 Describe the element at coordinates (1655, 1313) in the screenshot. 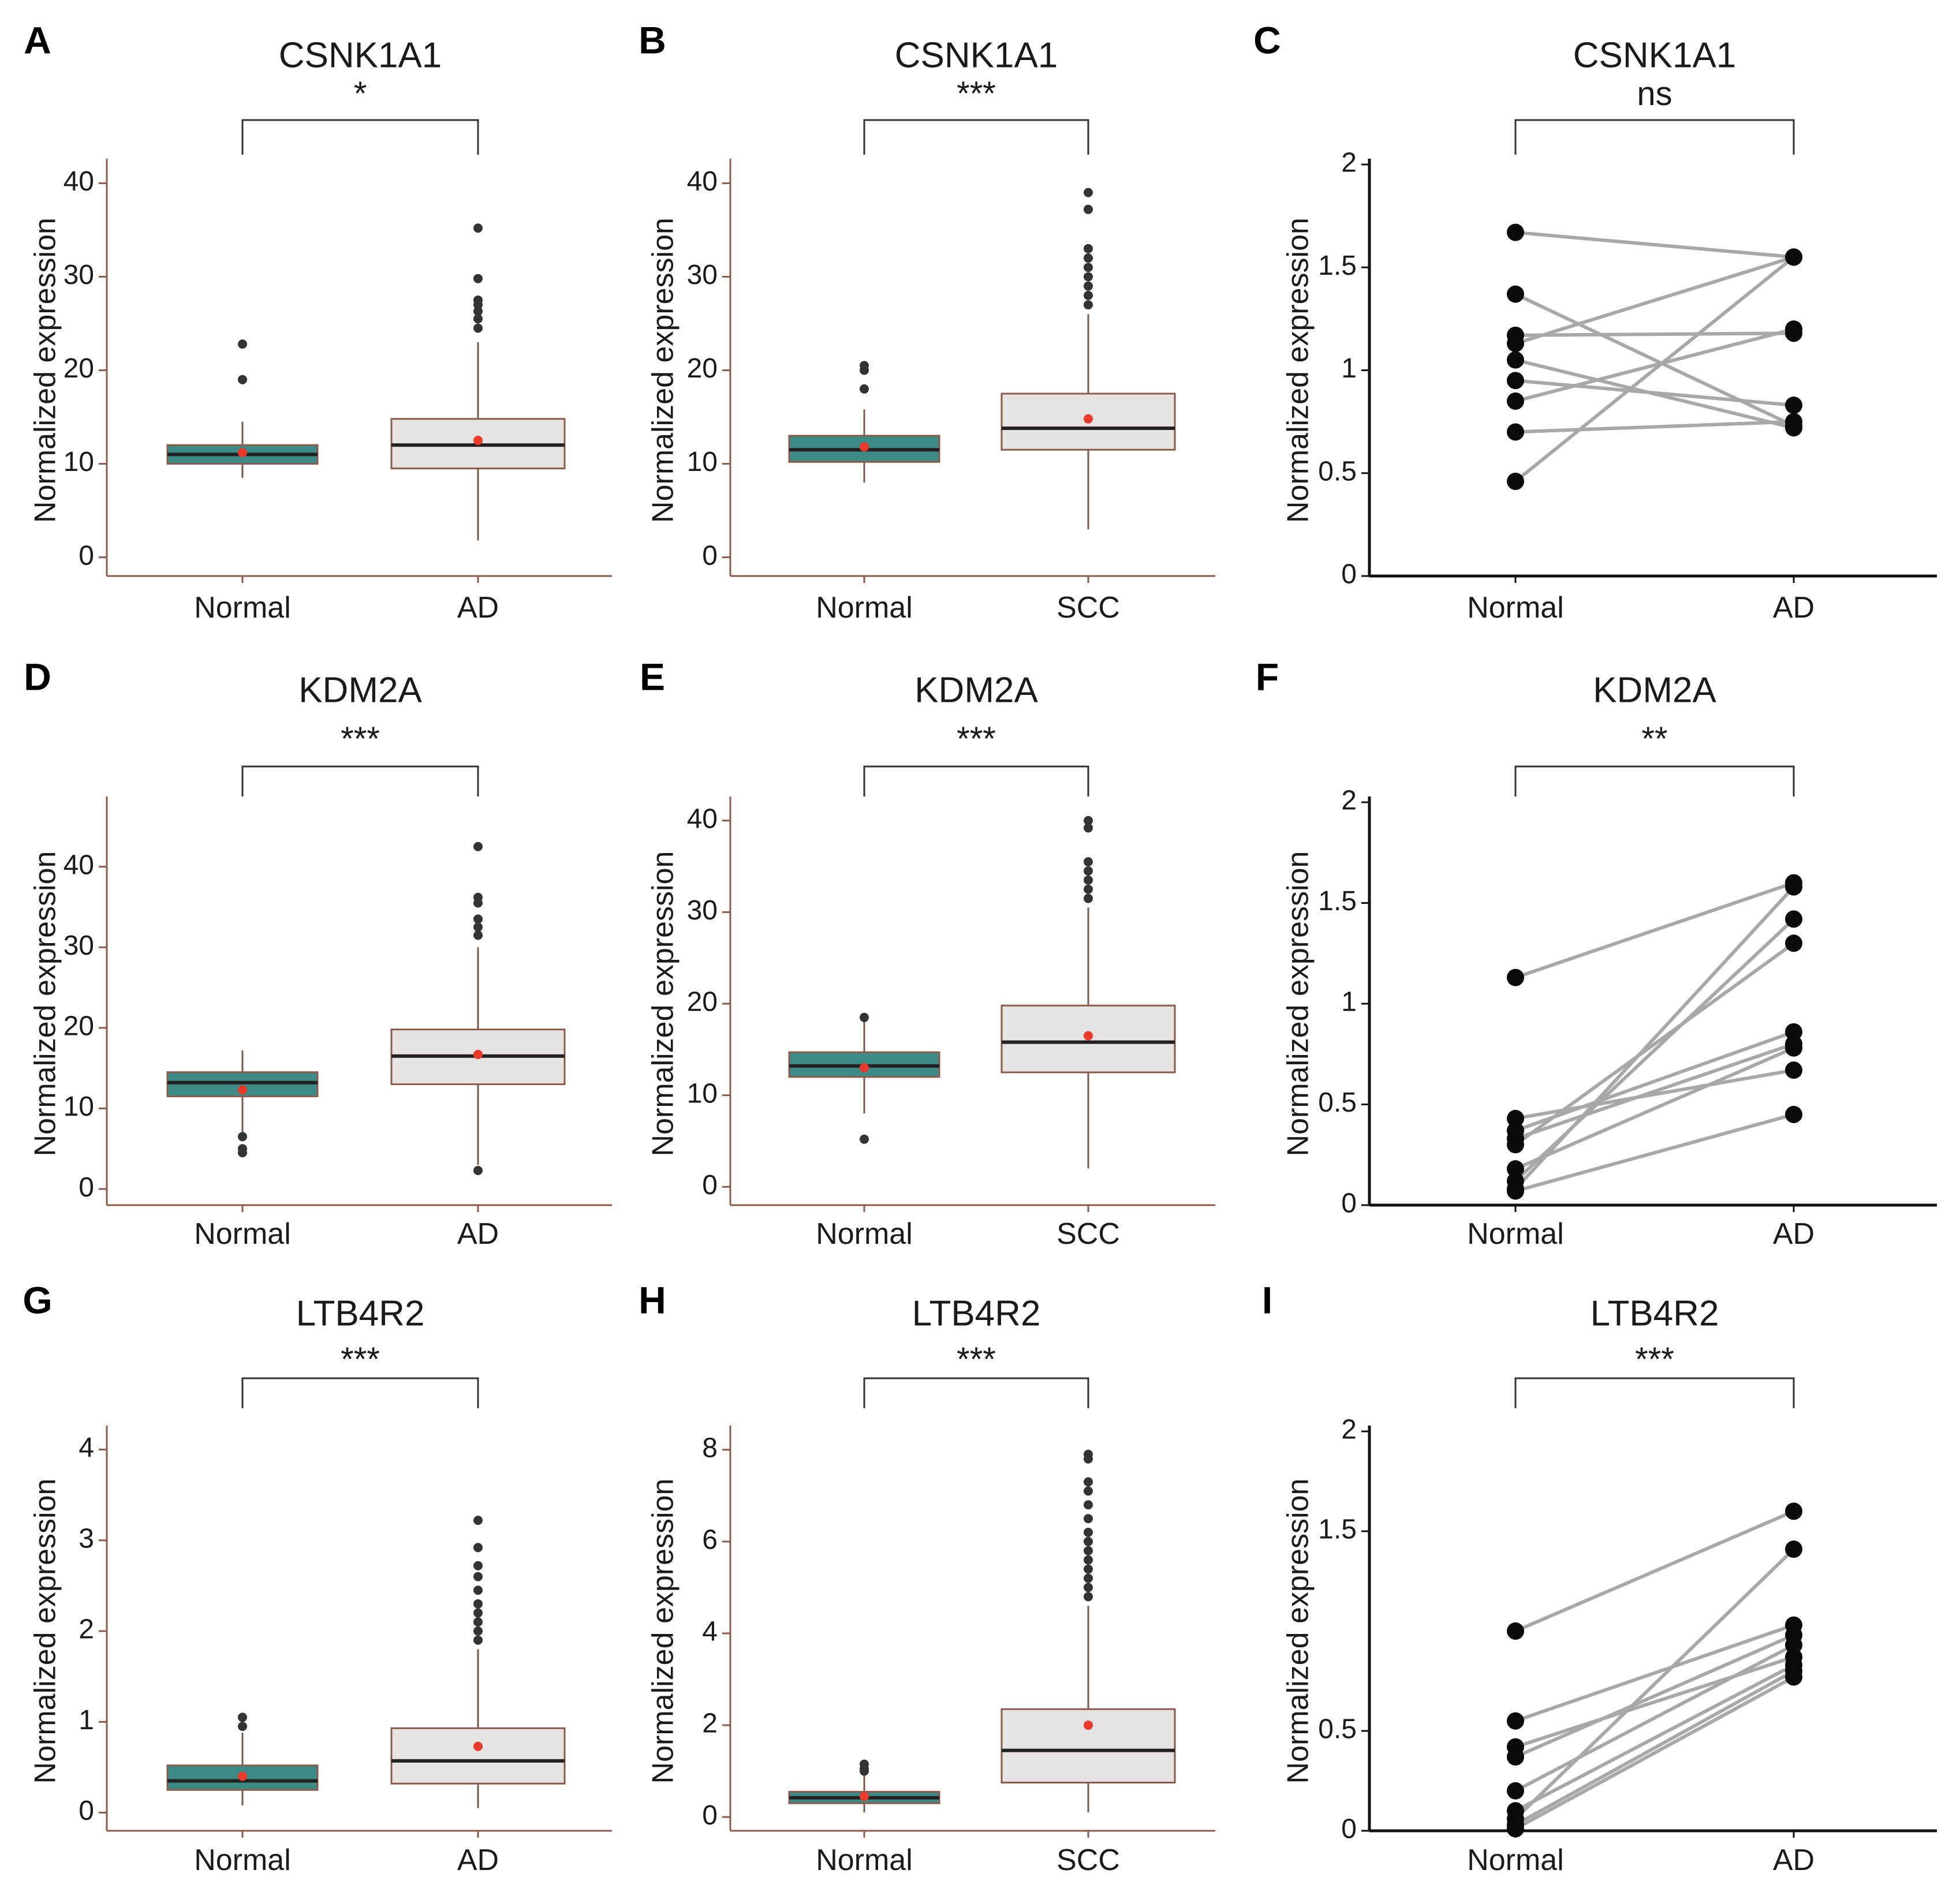

I see `chart-title: LTB4R2` at that location.